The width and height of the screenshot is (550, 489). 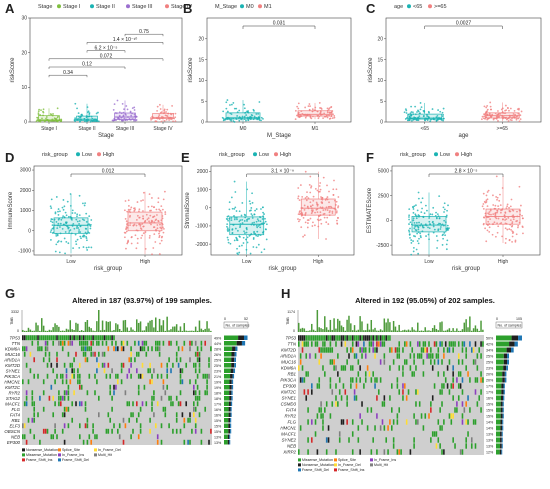 What do you see at coordinates (497, 319) in the screenshot?
I see `bar-axis-min: 0` at bounding box center [497, 319].